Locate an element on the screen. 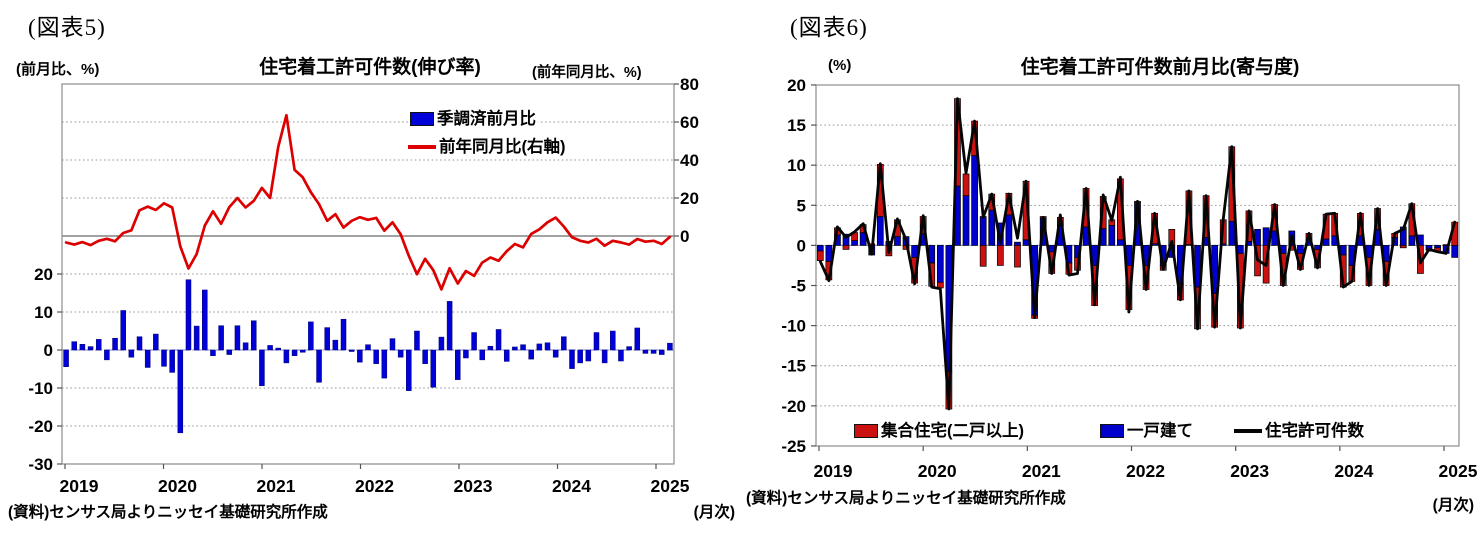 The width and height of the screenshot is (1482, 553). legend-label: 前年同月比(右軸) is located at coordinates (502, 147).